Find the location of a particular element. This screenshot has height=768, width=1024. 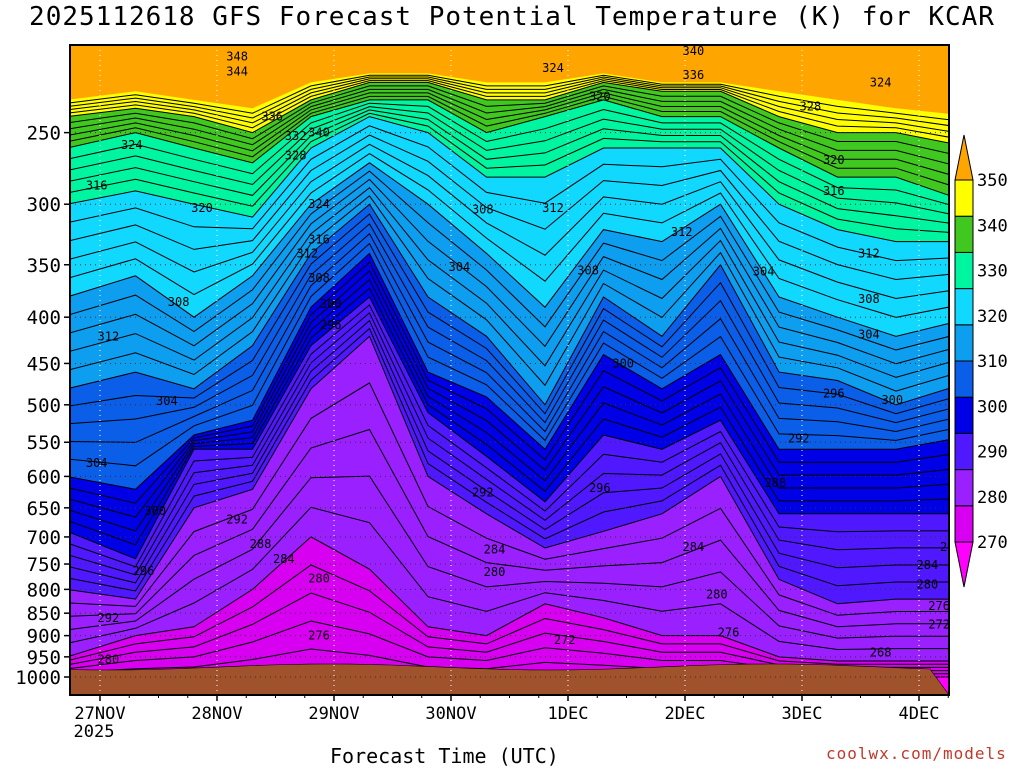

ytick-label-350: 350 is located at coordinates (44, 266).